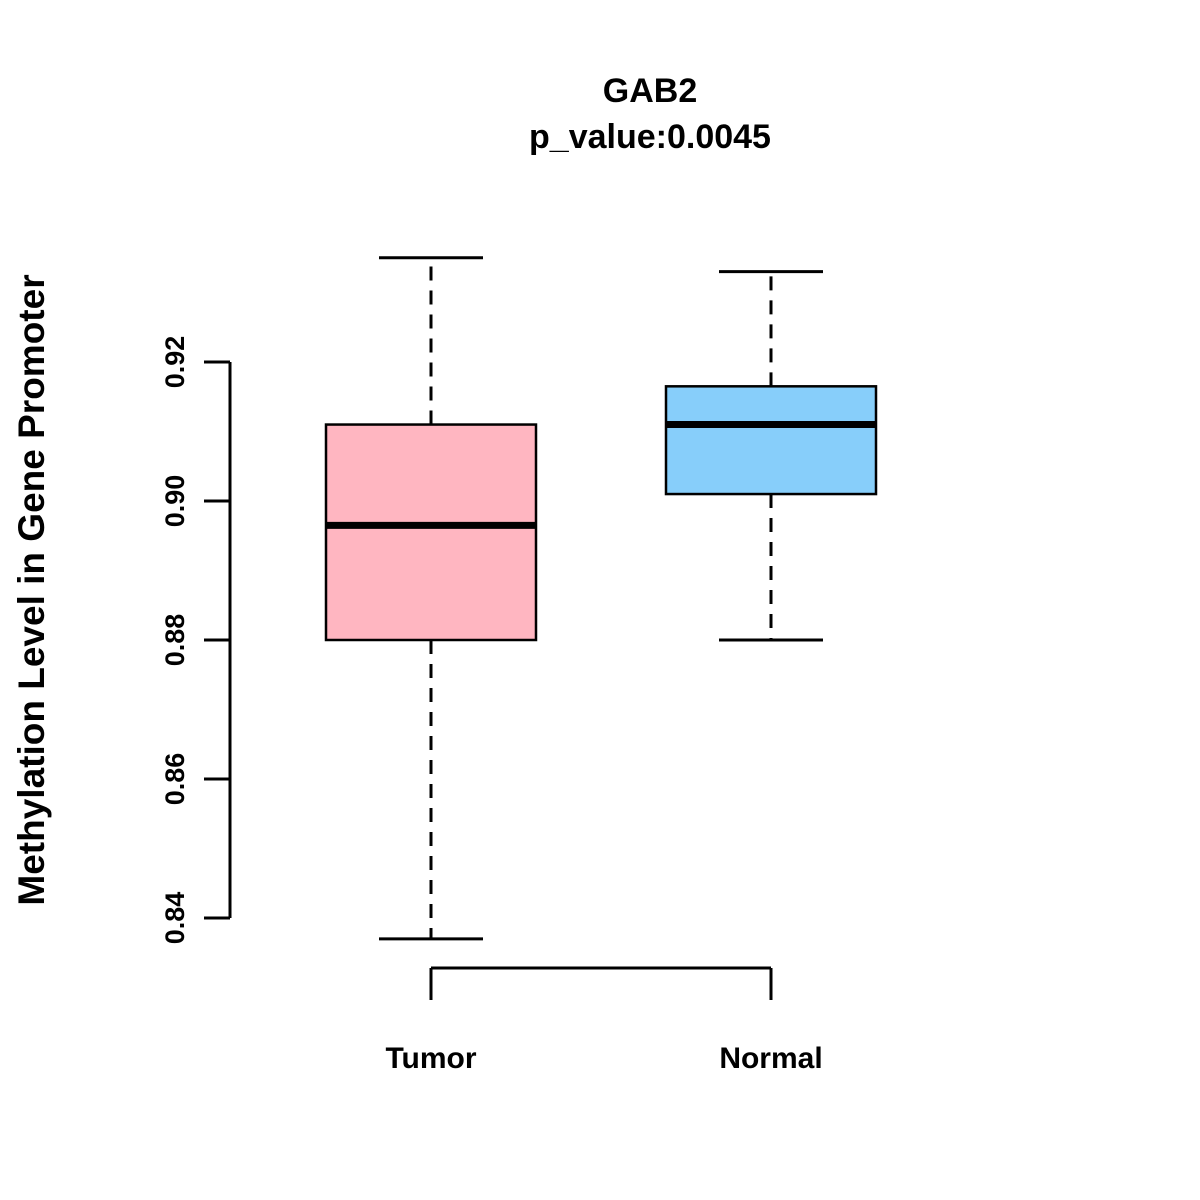 The width and height of the screenshot is (1200, 1200). I want to click on y-tick-label: 0.86, so click(175, 779).